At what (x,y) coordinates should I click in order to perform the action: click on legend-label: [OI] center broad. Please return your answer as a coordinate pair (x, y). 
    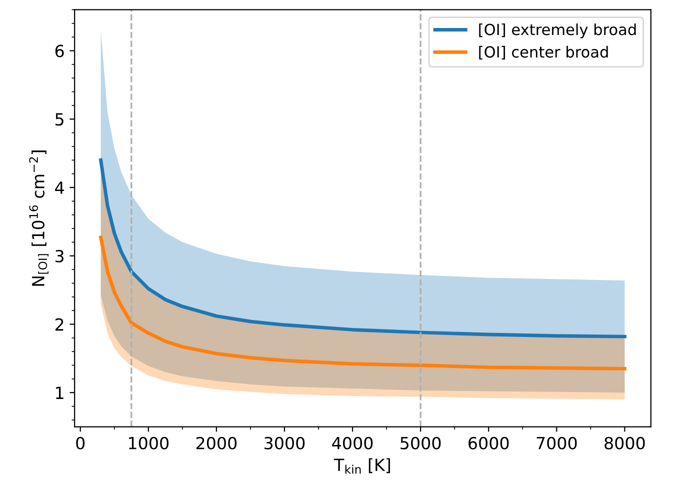
    Looking at the image, I should click on (543, 53).